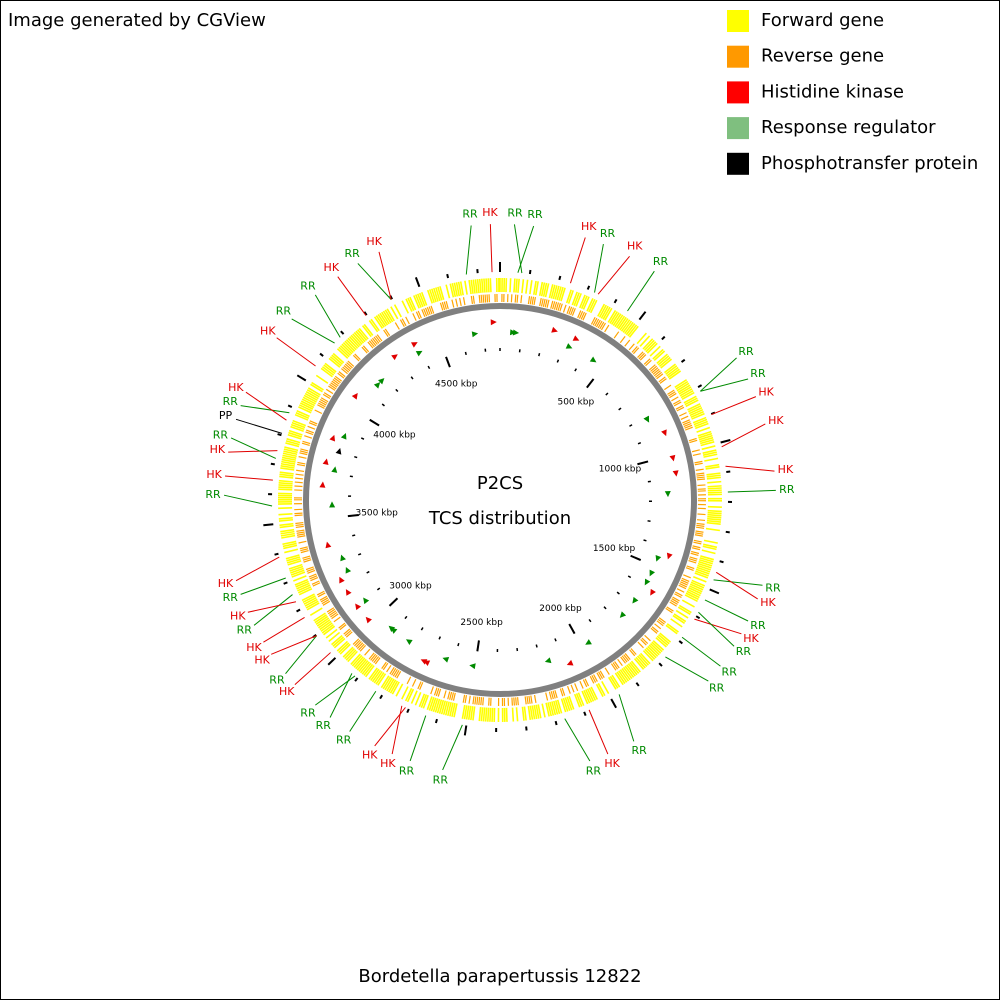 This screenshot has height=1004, width=1000. I want to click on legend-label: Forward gene, so click(822, 20).